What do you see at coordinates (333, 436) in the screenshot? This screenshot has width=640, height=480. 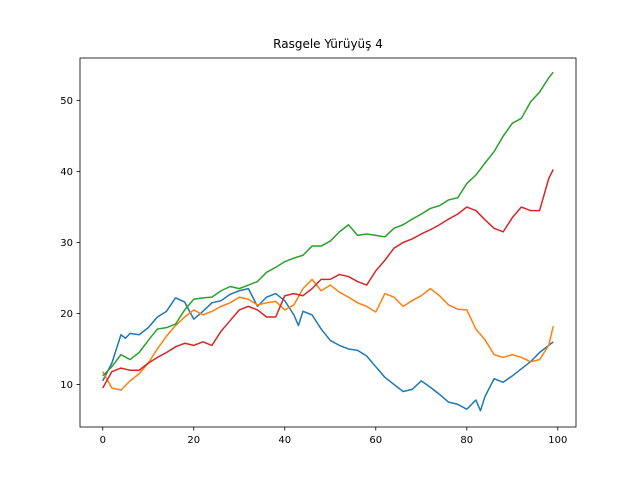 I see `x-axis-ticks: 0 20 40 60 80 100` at bounding box center [333, 436].